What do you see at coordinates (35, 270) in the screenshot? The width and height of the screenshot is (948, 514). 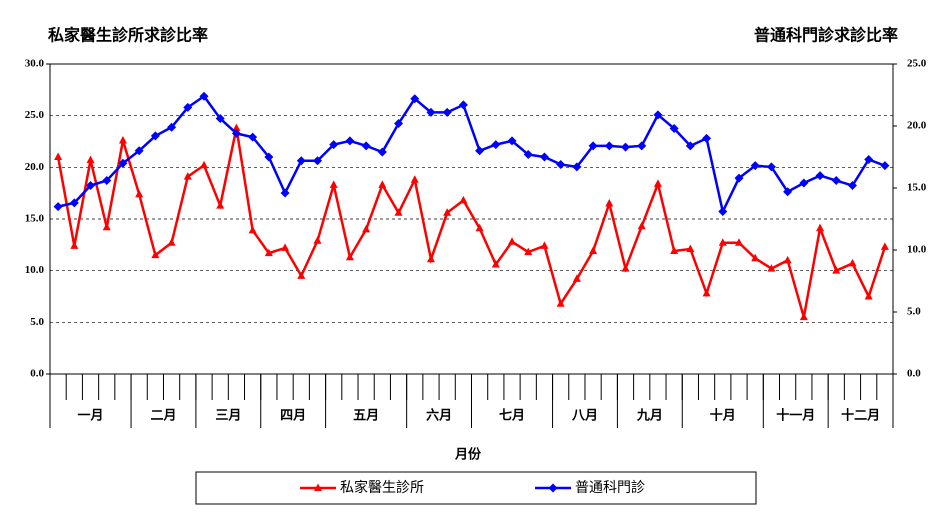 I see `y-tick-label: 10.0` at bounding box center [35, 270].